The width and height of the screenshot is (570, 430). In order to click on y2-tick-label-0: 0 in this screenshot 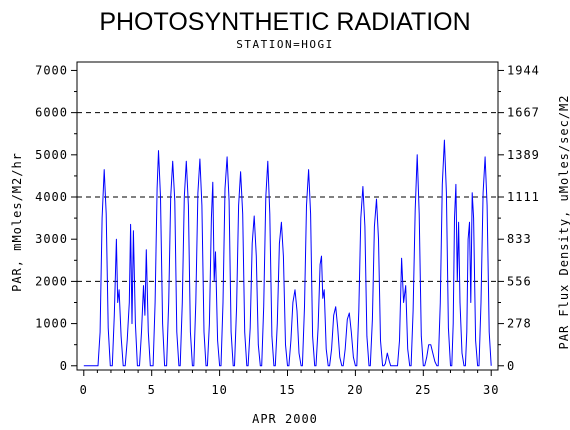, I will do `click(511, 366)`.